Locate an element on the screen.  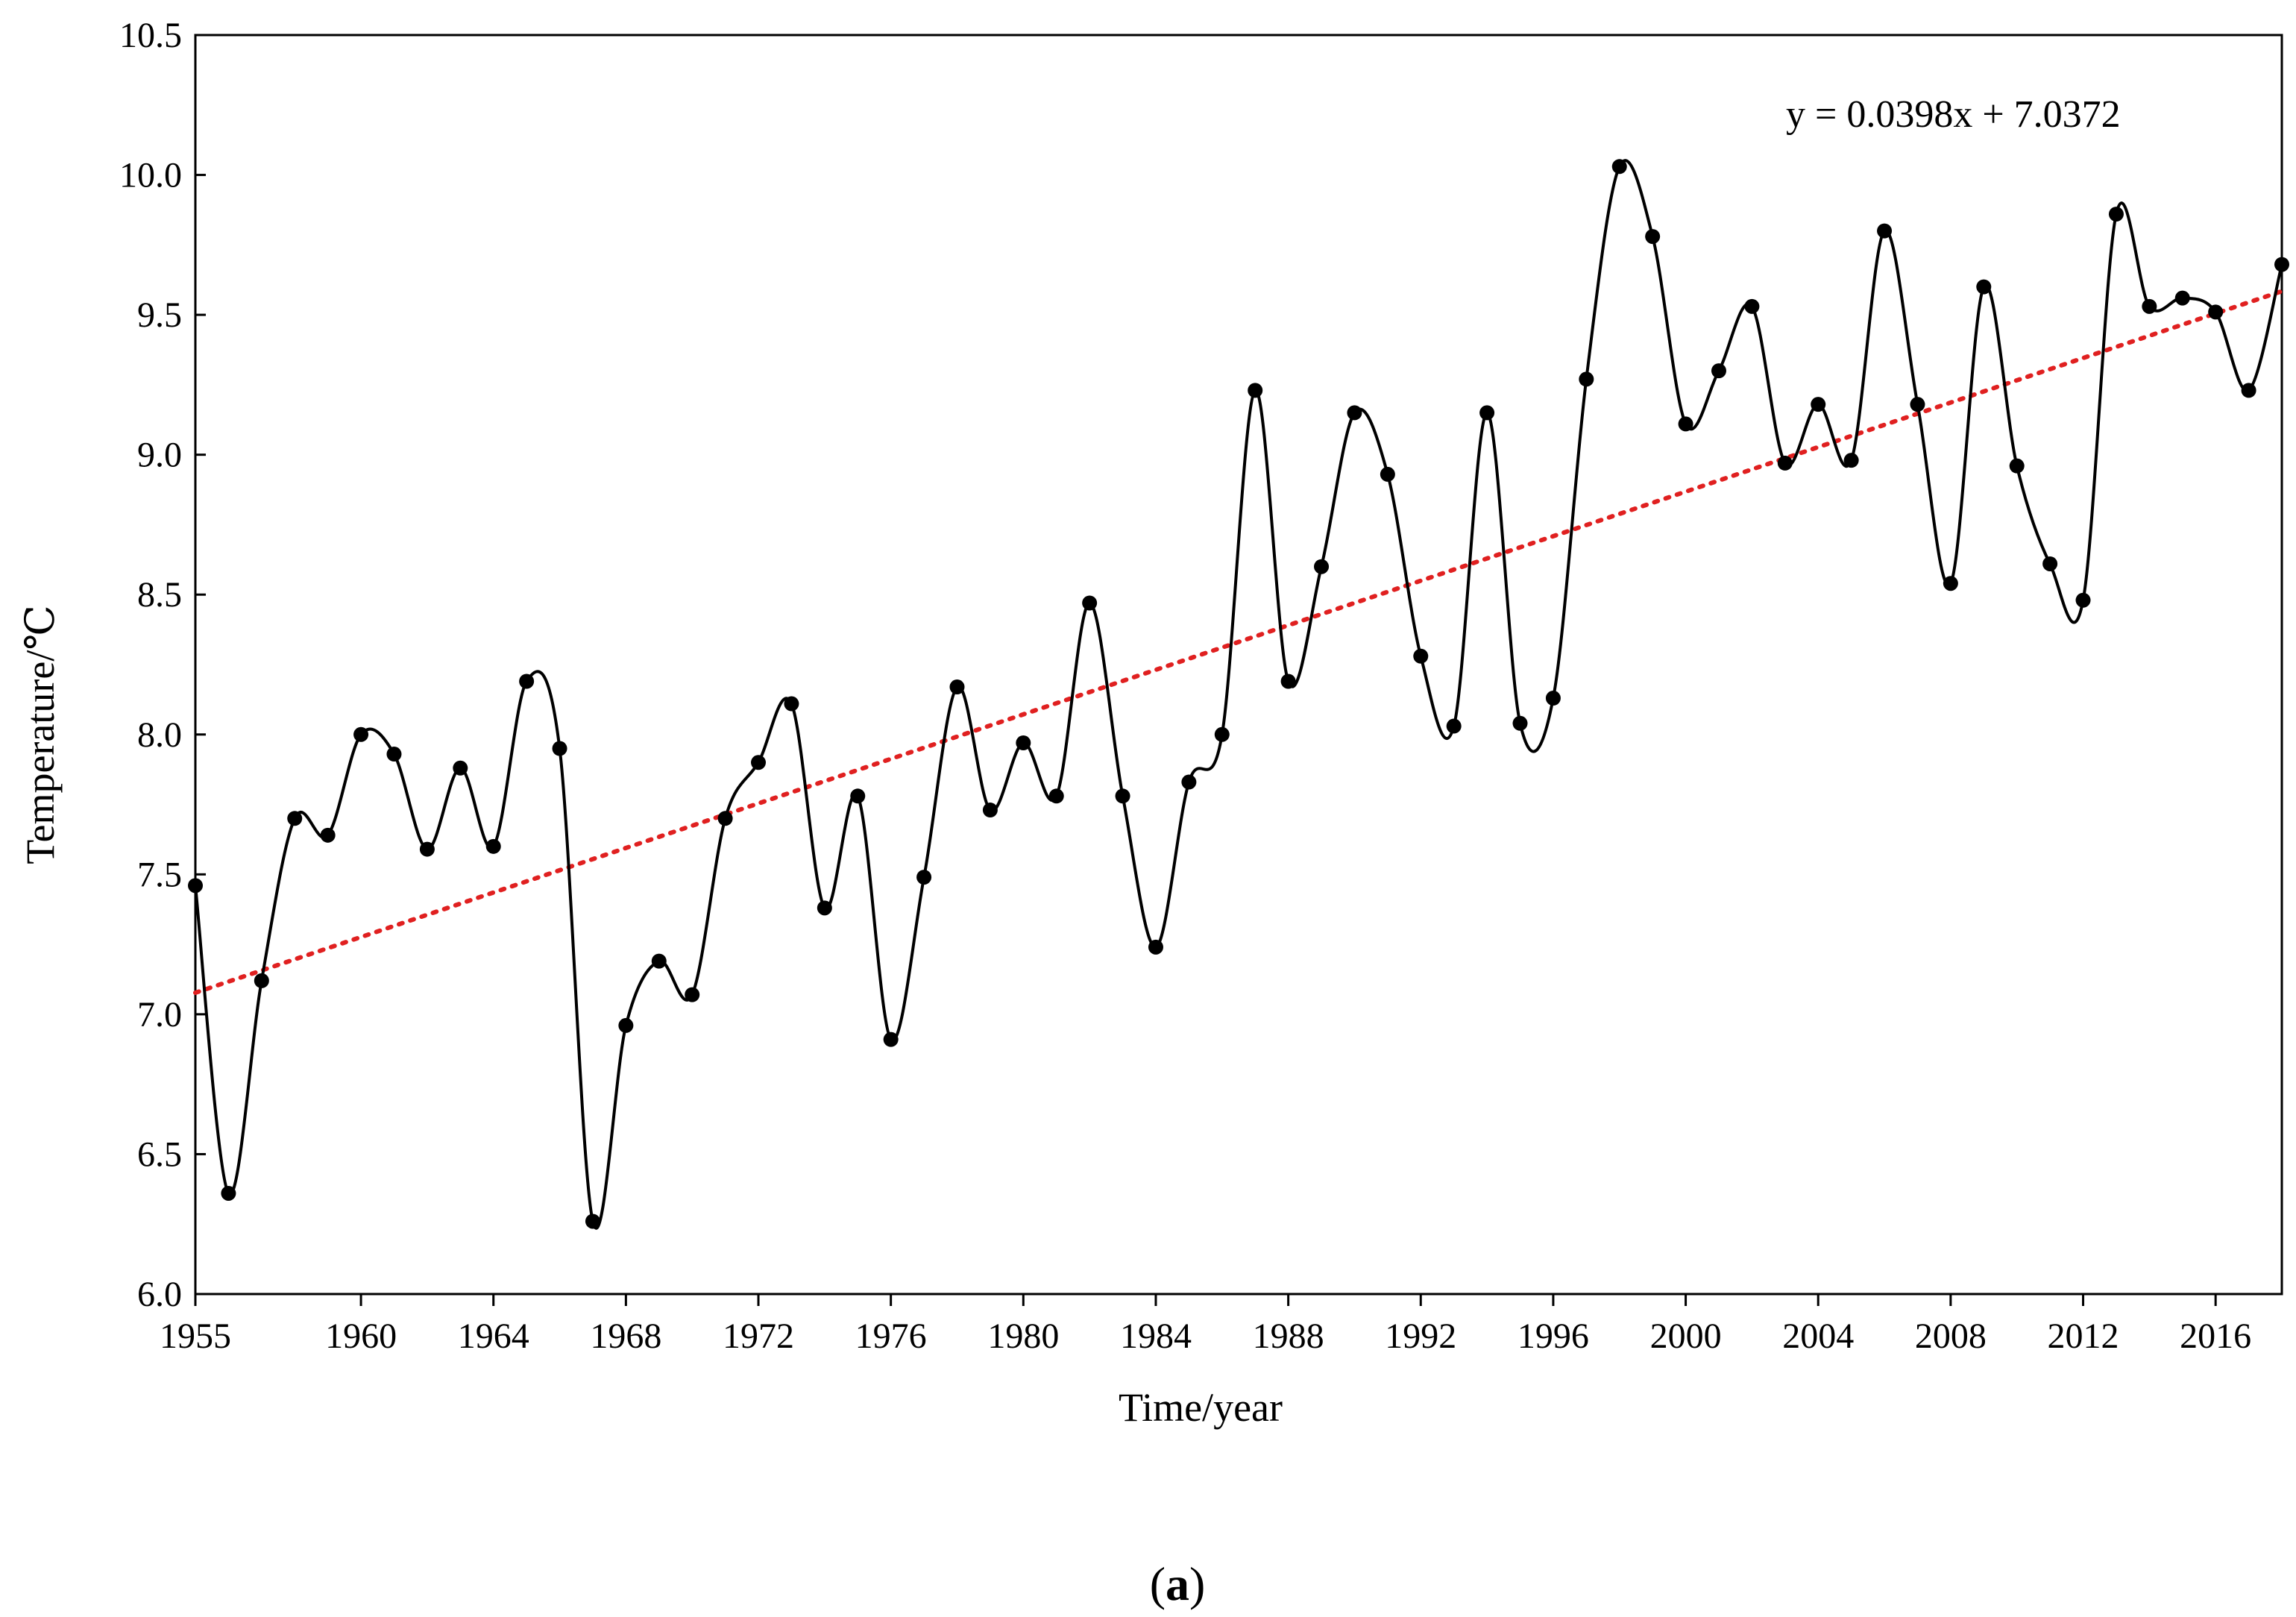
y-axis-title: Temperature/℃ is located at coordinates (40, 734).